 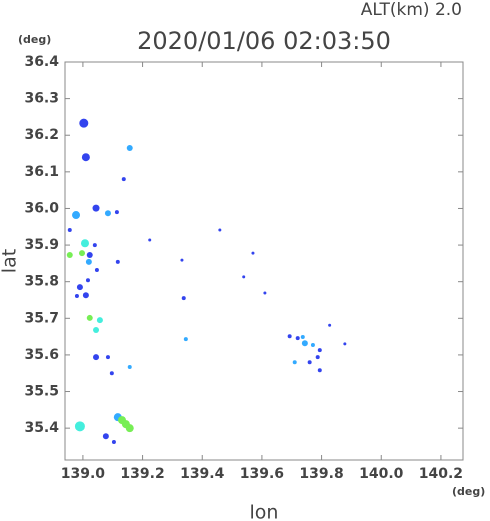 I want to click on x-tick-label: 139.2, so click(x=142, y=474).